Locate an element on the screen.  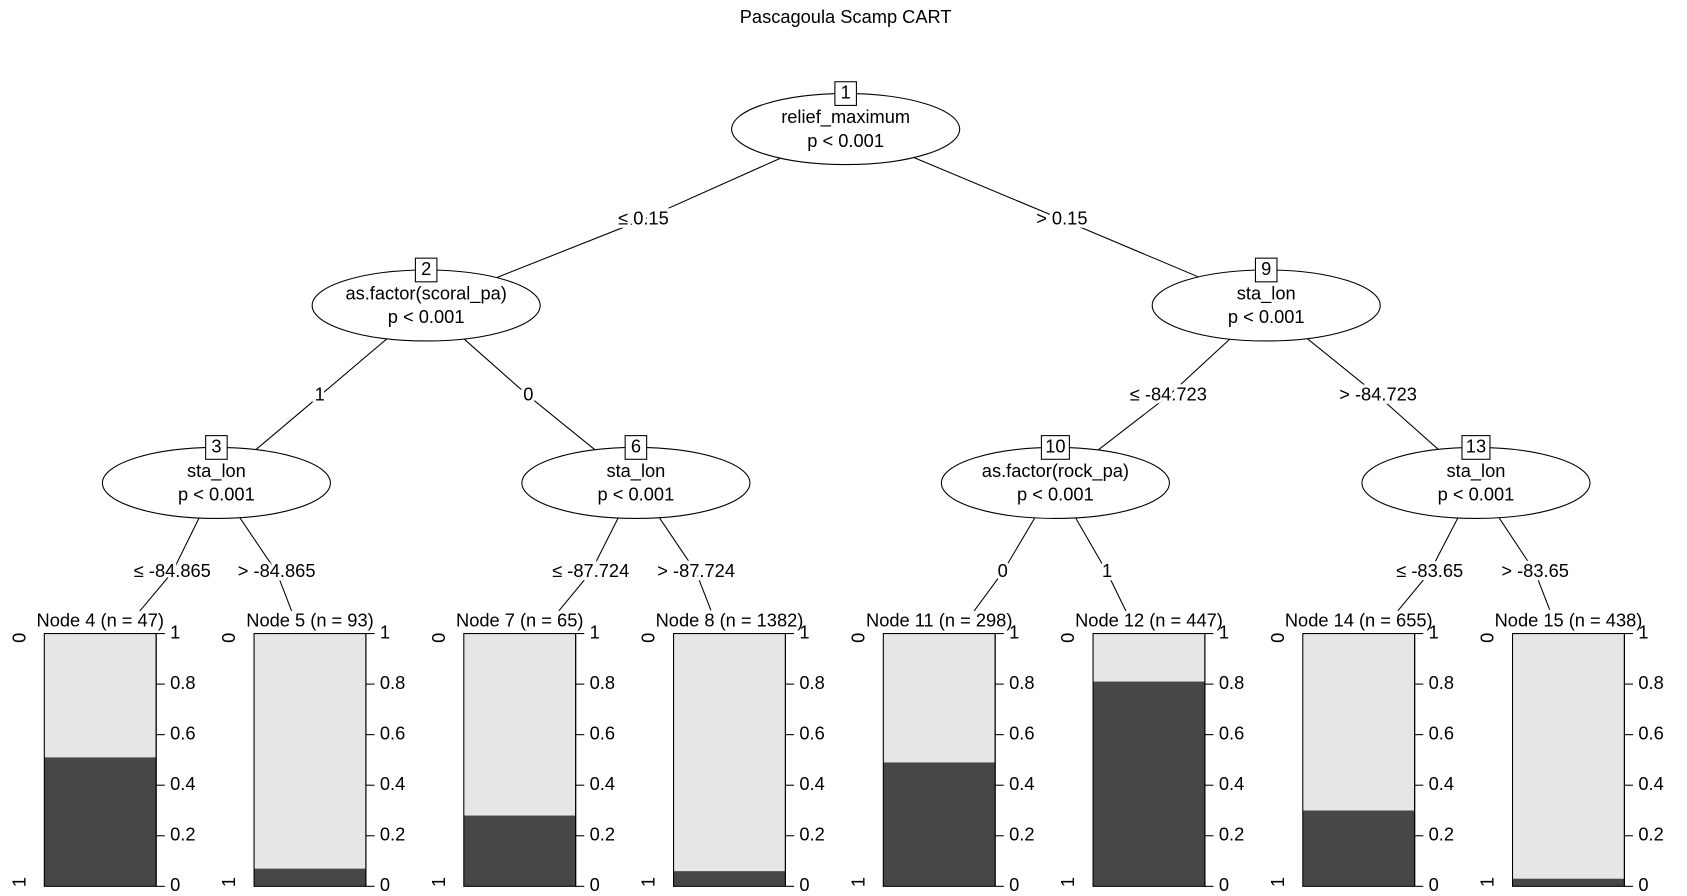
leaf-title: Node 4 (n = 47) is located at coordinates (100, 620).